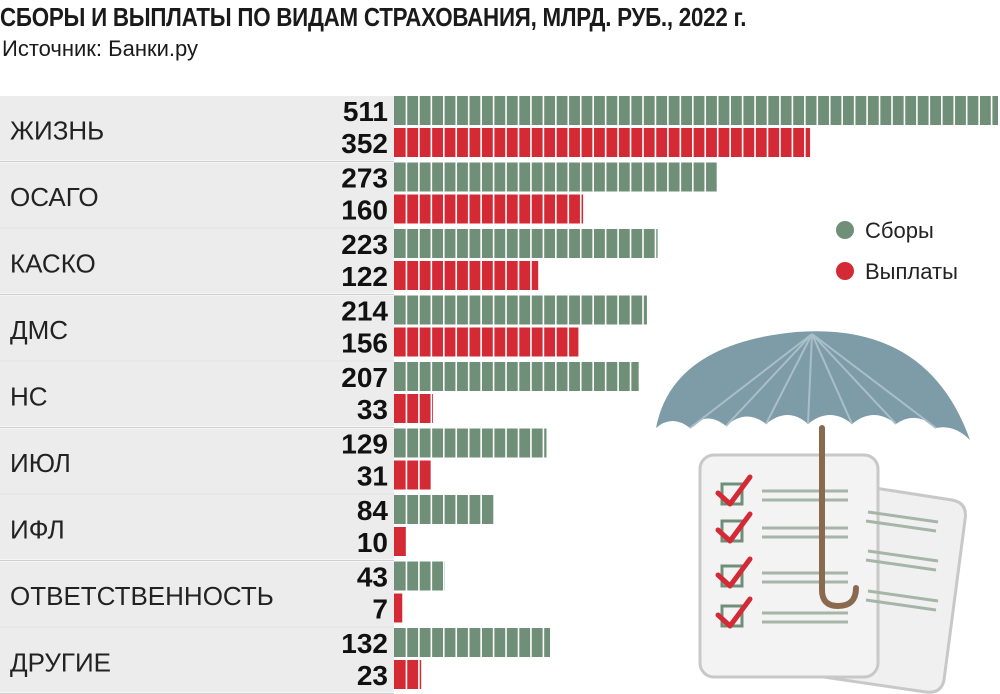 Image resolution: width=1000 pixels, height=694 pixels. I want to click on legend: Сборы Выплаты, so click(897, 251).